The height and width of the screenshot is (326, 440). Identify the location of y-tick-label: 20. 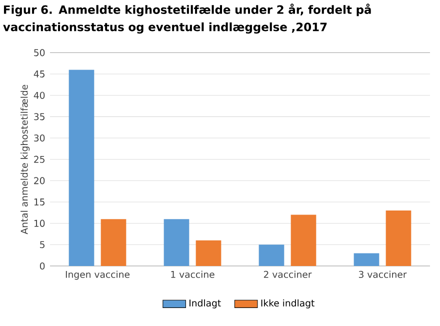
(39, 180).